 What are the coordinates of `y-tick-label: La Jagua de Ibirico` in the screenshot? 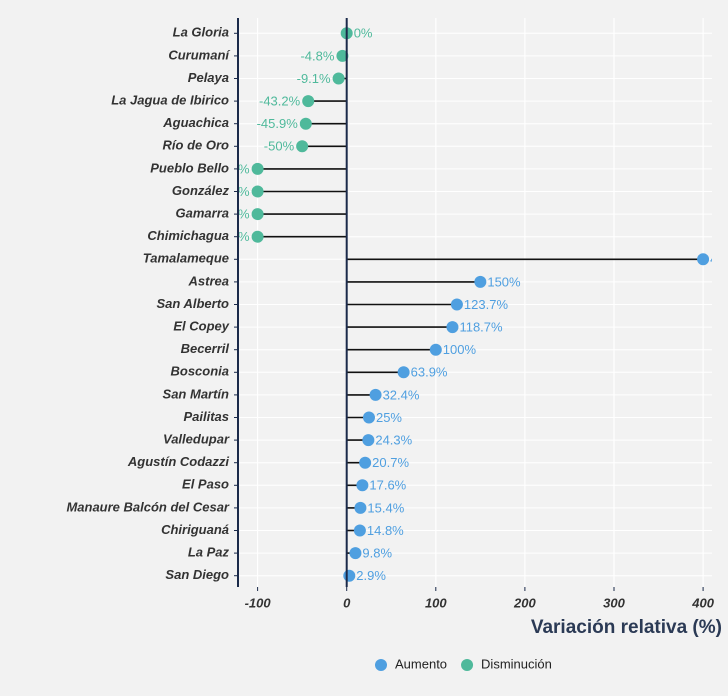 It's located at (170, 100).